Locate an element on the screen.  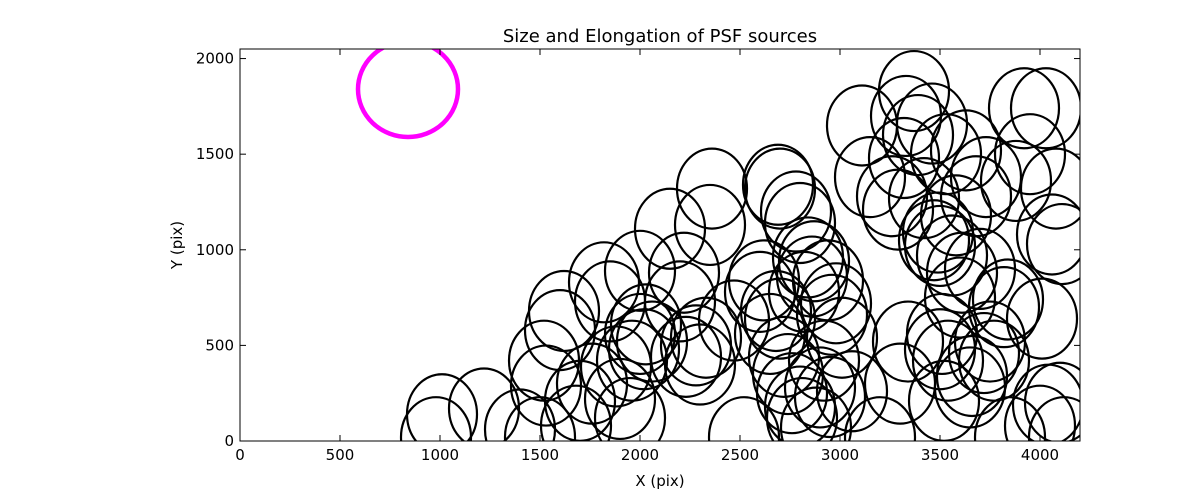
x-tick-label: 1000 is located at coordinates (440, 455).